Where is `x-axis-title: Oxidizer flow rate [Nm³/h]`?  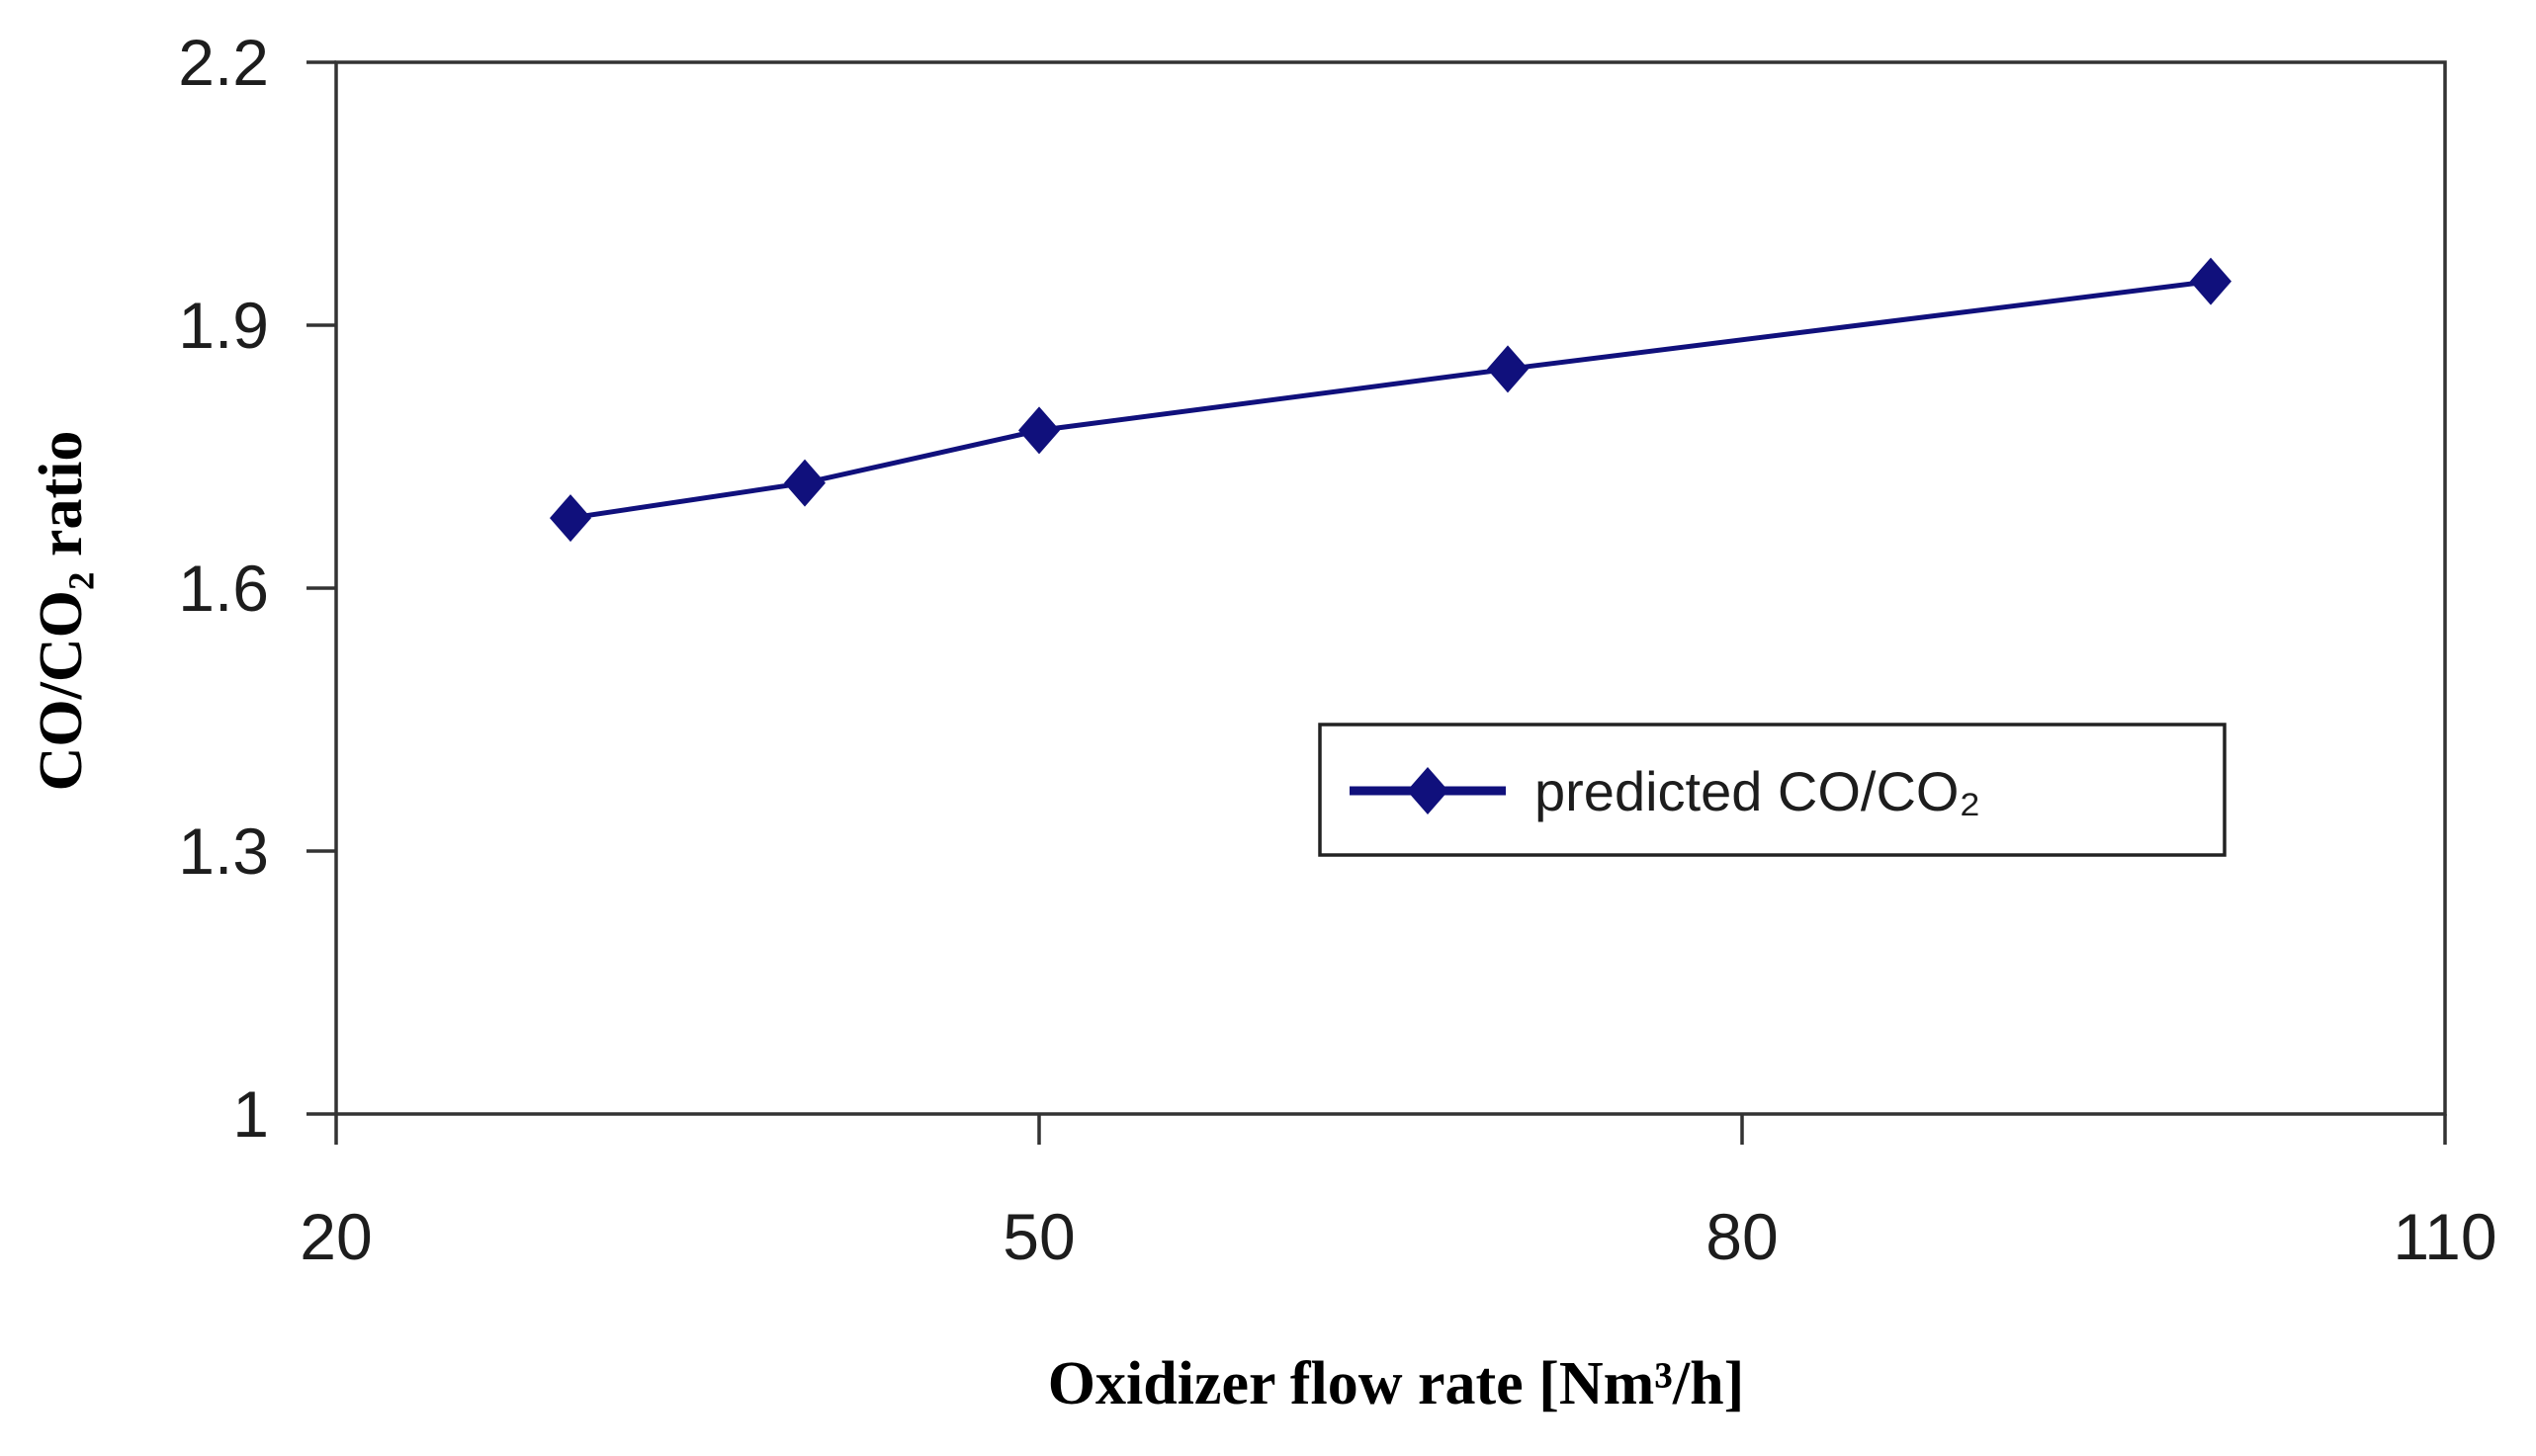
x-axis-title: Oxidizer flow rate [Nm³/h] is located at coordinates (1396, 1383).